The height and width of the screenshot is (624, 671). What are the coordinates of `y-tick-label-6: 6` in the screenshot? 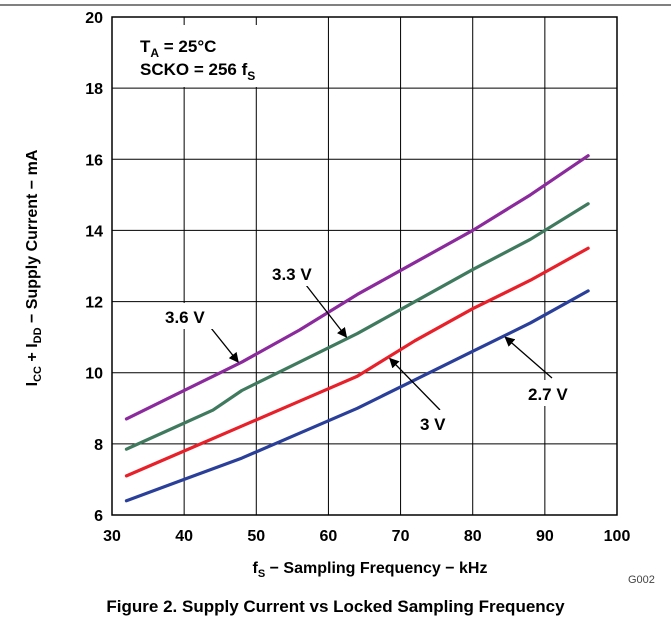 It's located at (98, 516).